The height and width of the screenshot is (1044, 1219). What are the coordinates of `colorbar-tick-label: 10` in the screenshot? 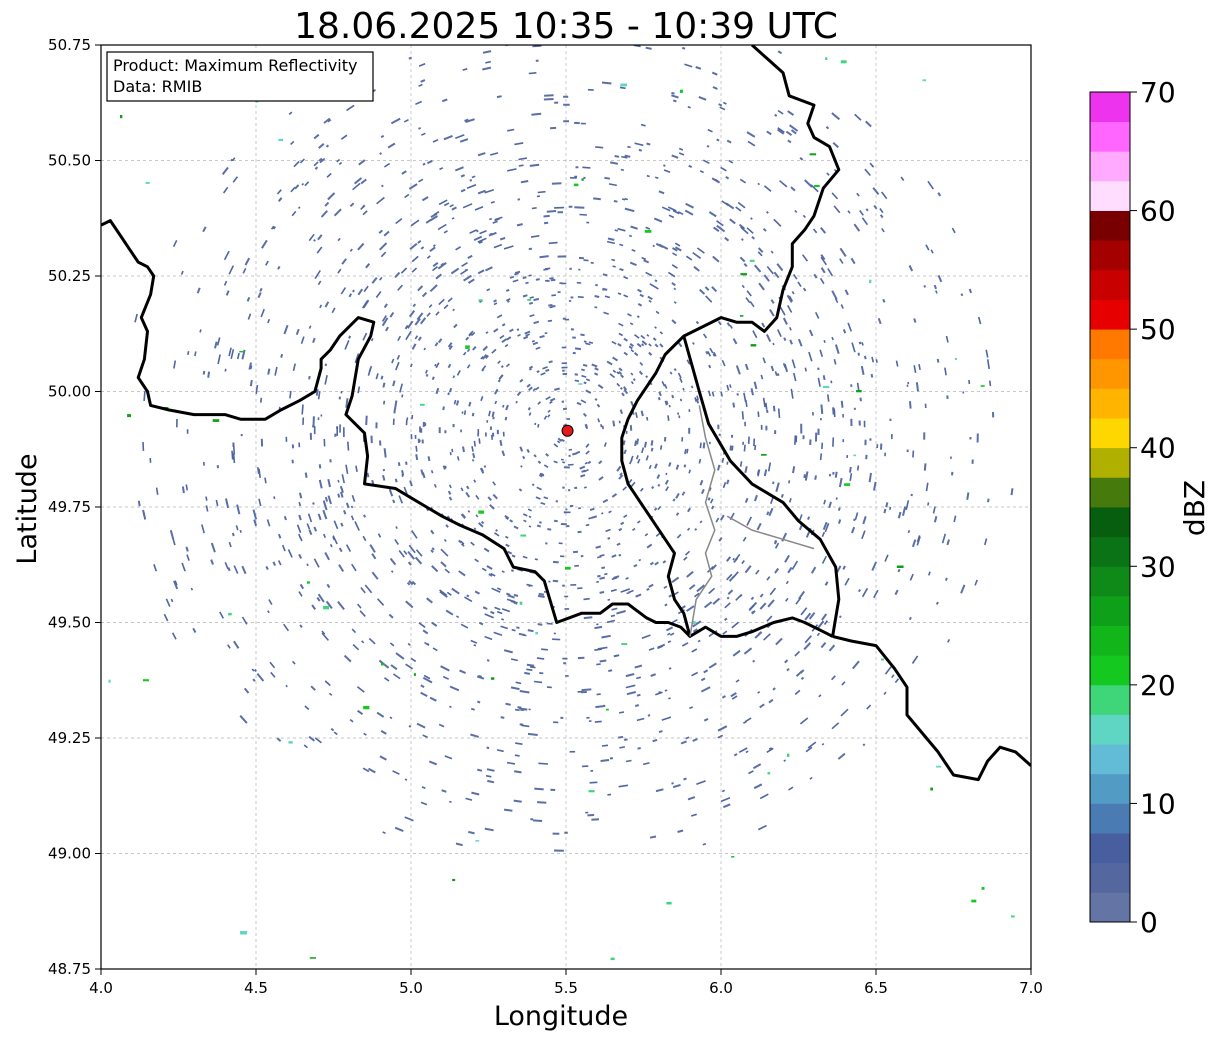 It's located at (1158, 803).